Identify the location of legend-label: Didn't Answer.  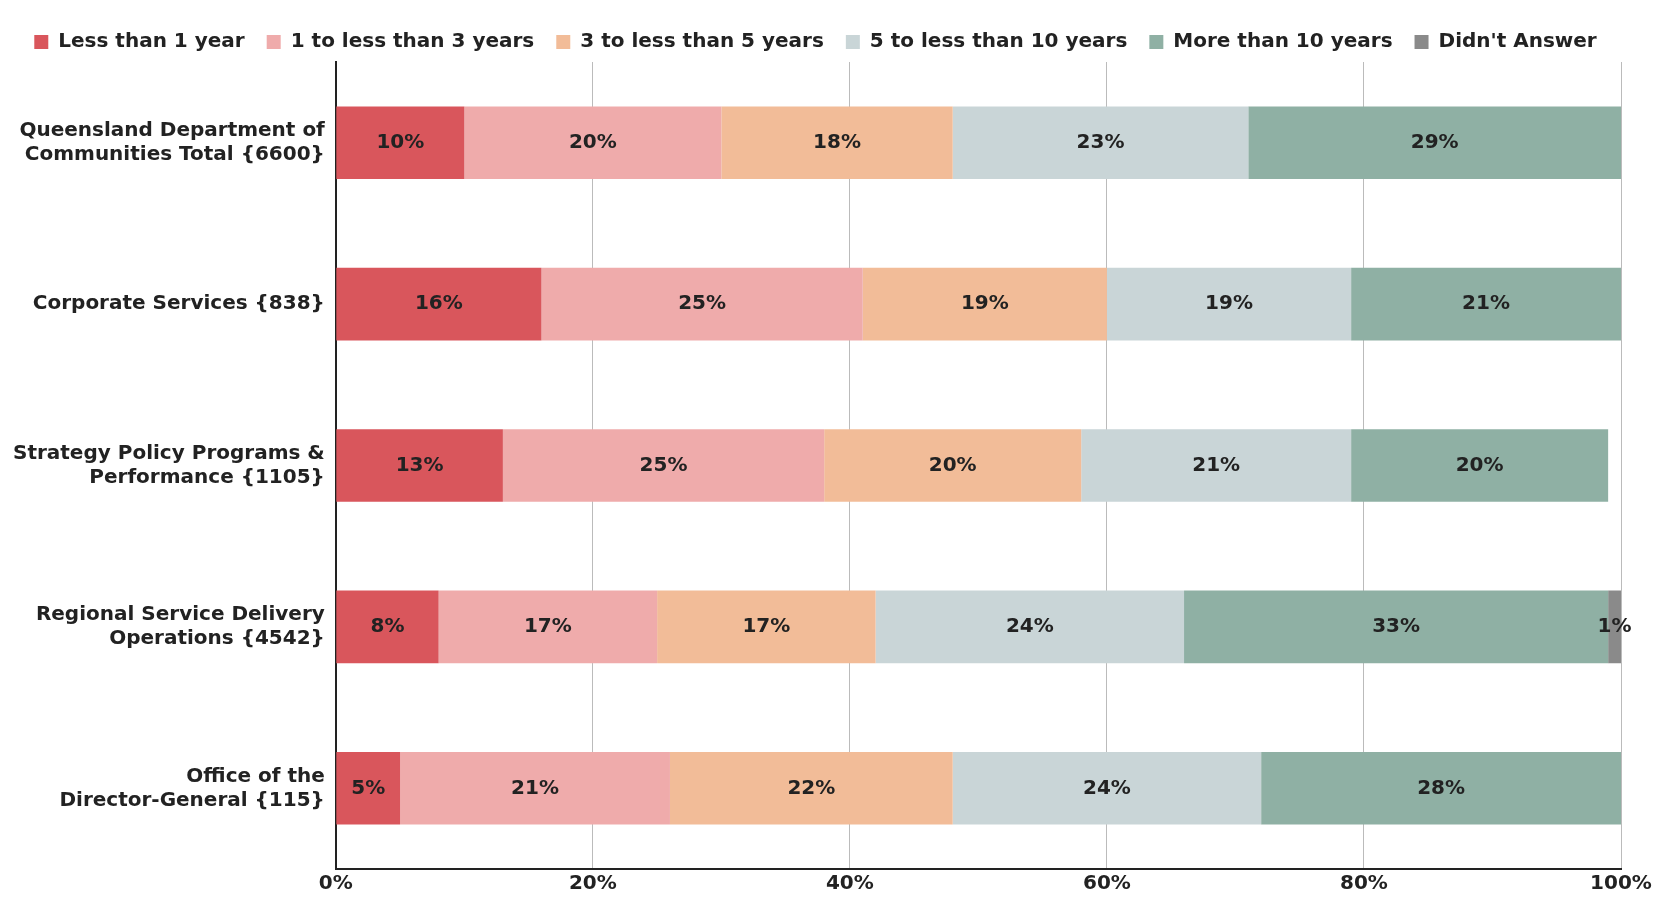
(1517, 40).